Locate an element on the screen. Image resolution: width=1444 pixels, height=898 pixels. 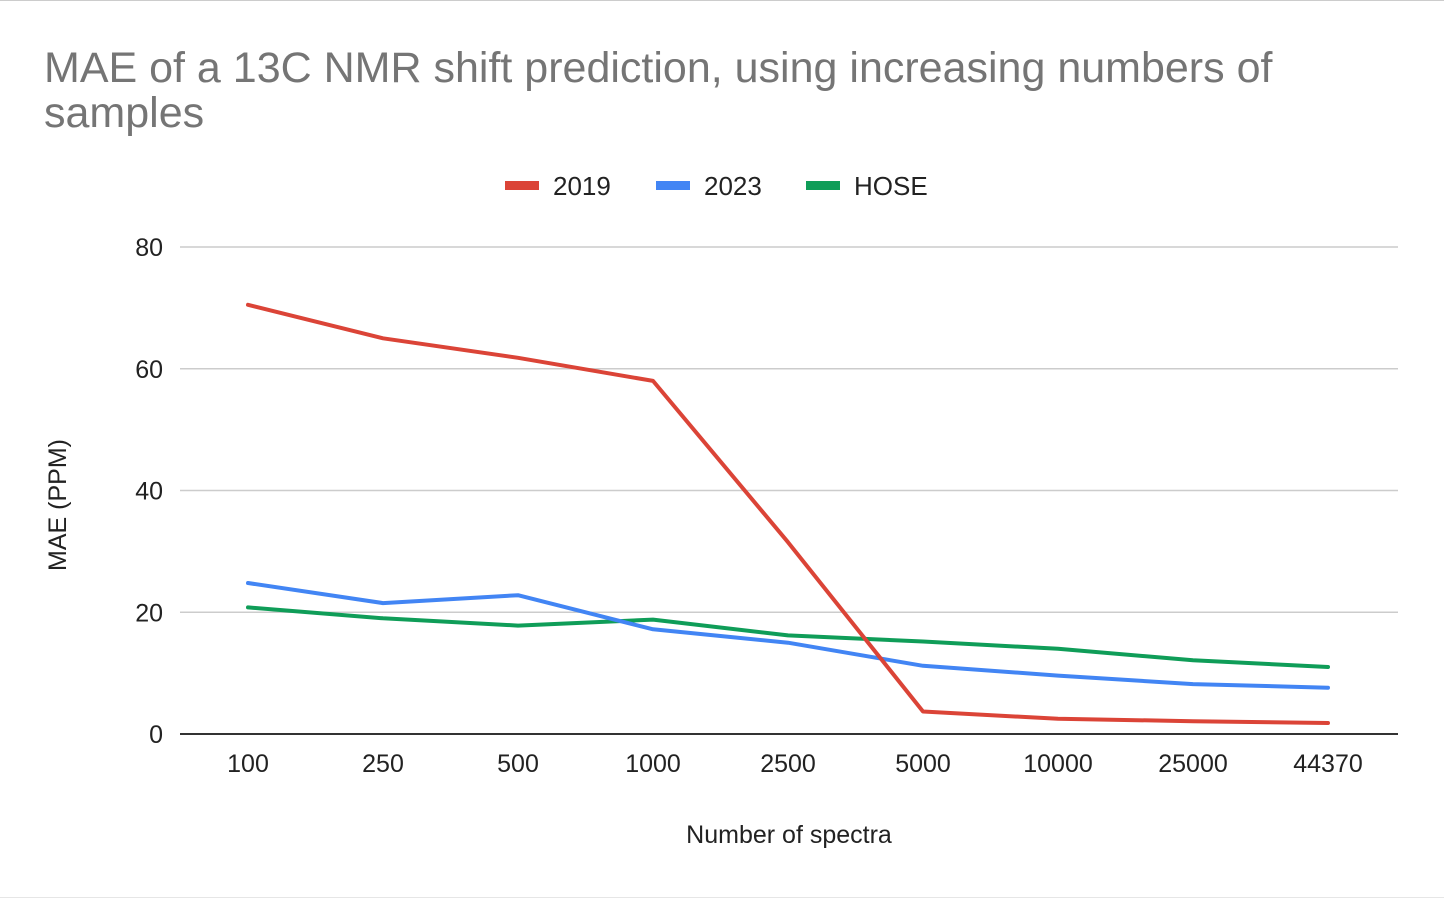
y-axis-title: MAE (PPM) is located at coordinates (58, 505).